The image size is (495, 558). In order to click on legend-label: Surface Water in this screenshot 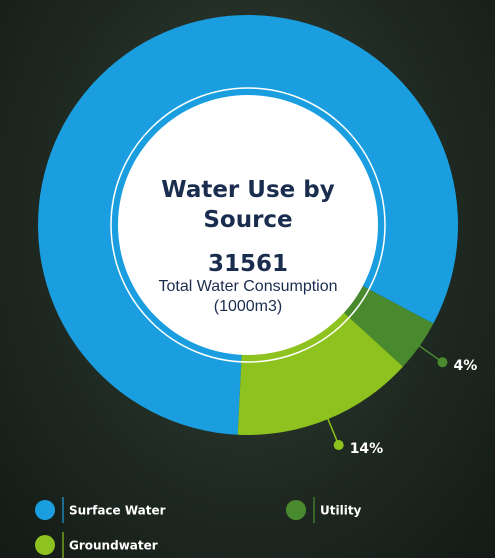, I will do `click(117, 511)`.